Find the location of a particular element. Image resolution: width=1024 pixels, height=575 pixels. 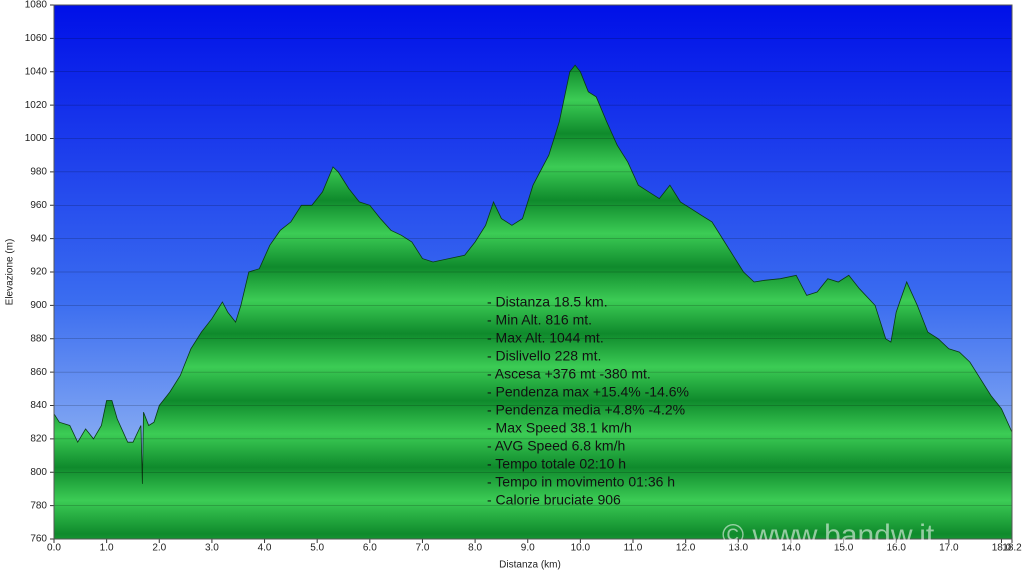

x-tick-label: 12.0 is located at coordinates (686, 548).